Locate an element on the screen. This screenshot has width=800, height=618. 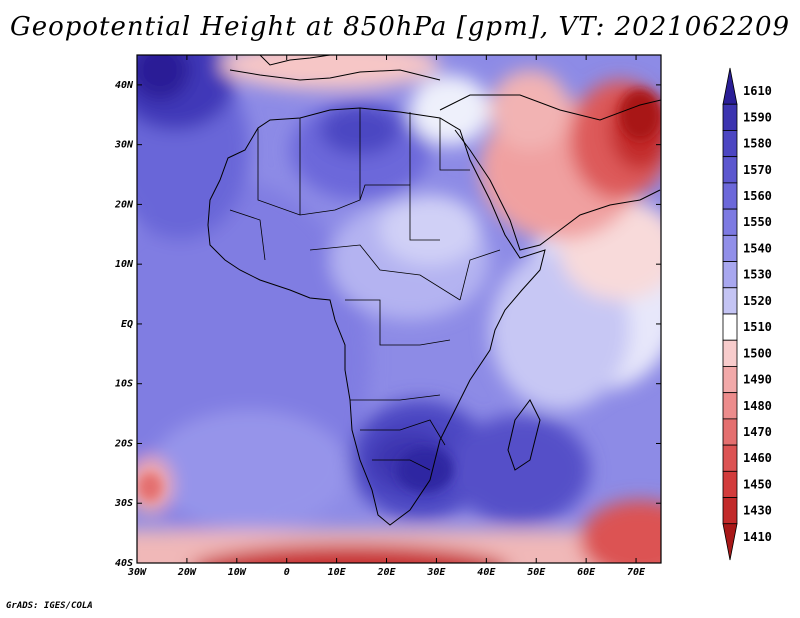
colorbar-label: 1590 is located at coordinates (757, 117).